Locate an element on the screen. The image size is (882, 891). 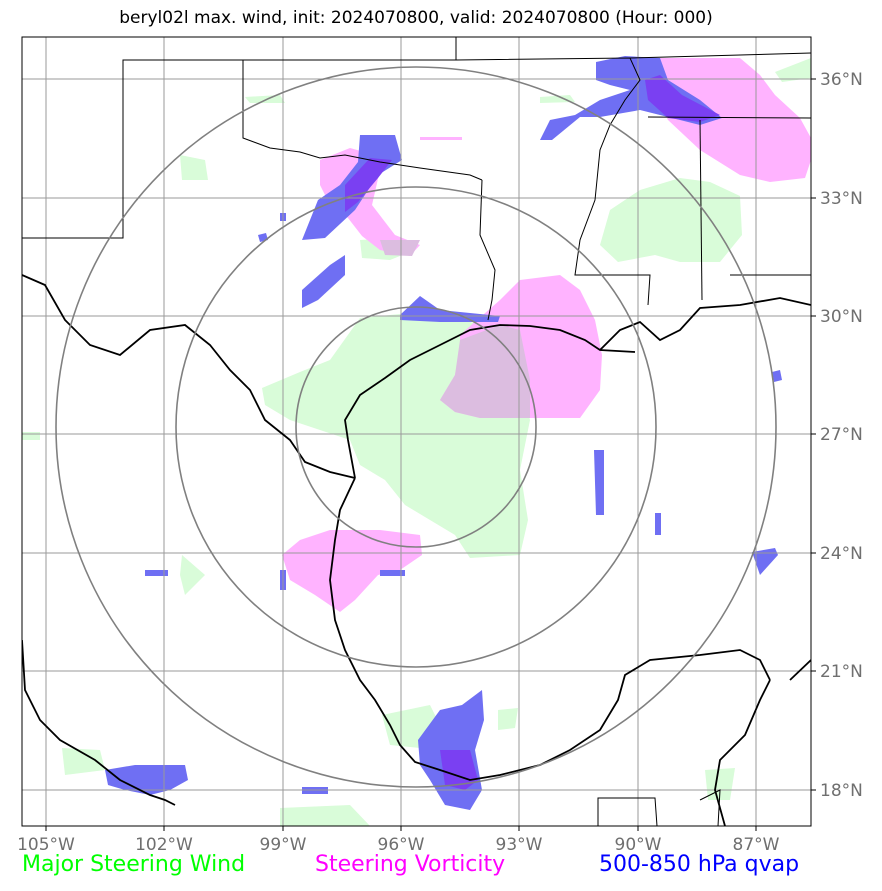
mexico-pacific-coast is located at coordinates (99, 722).